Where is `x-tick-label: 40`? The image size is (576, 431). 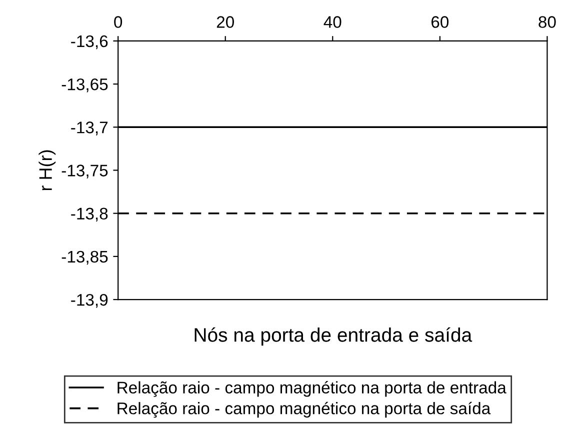
x-tick-label: 40 is located at coordinates (333, 22).